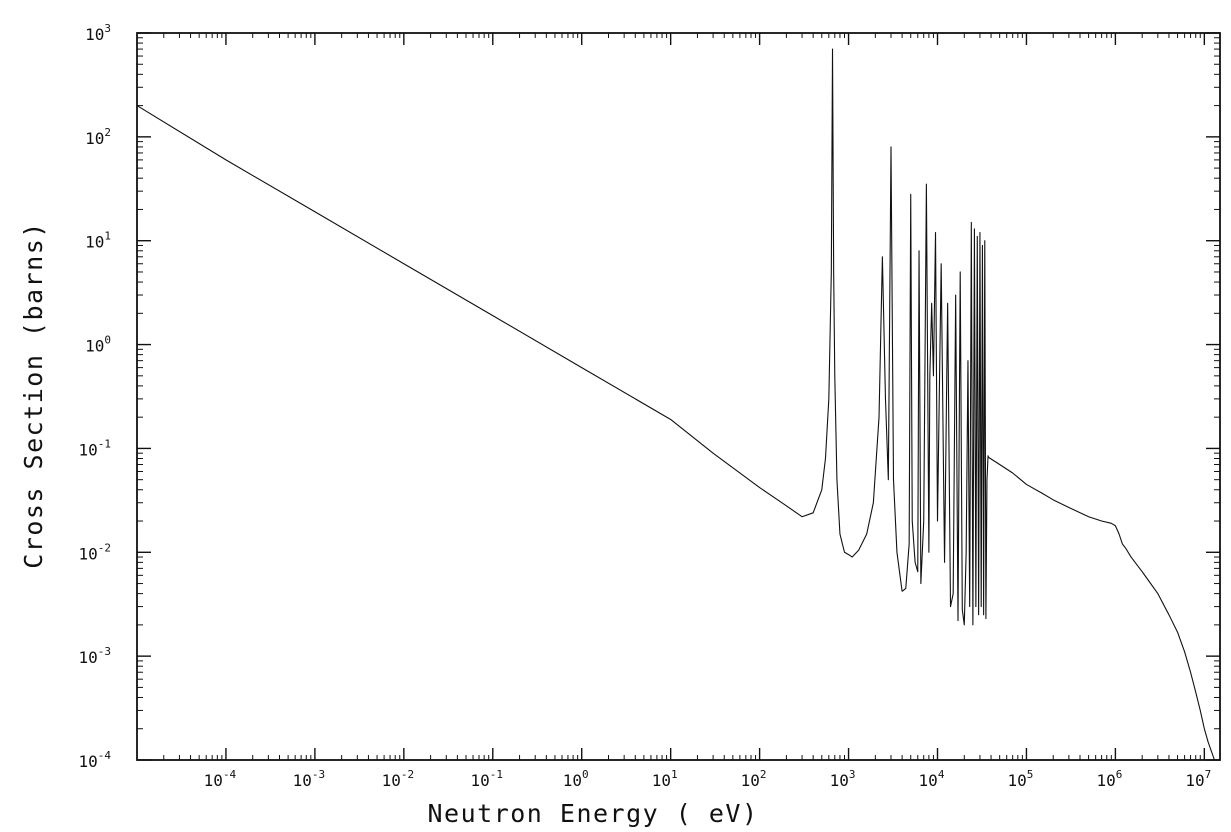  Describe the element at coordinates (754, 779) in the screenshot. I see `x-tick-label: 10²` at that location.